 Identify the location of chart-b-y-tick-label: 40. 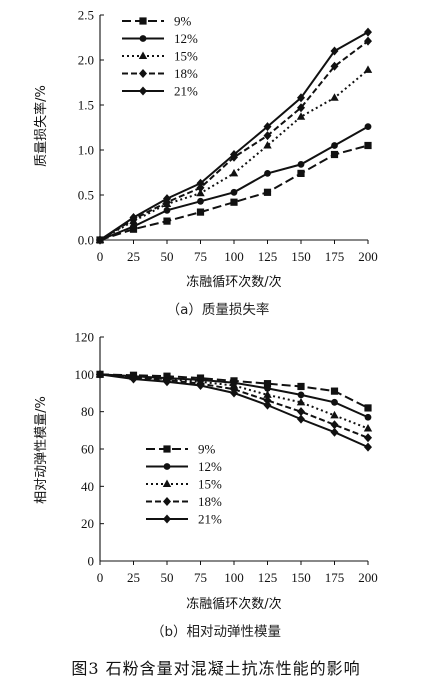
(87, 486).